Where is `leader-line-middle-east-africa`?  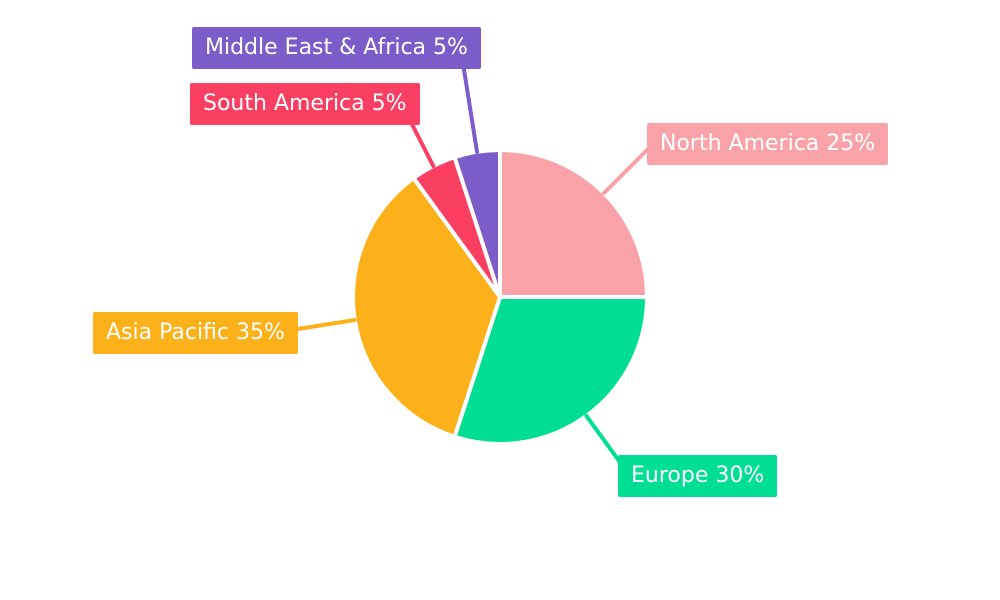 leader-line-middle-east-africa is located at coordinates (470, 109).